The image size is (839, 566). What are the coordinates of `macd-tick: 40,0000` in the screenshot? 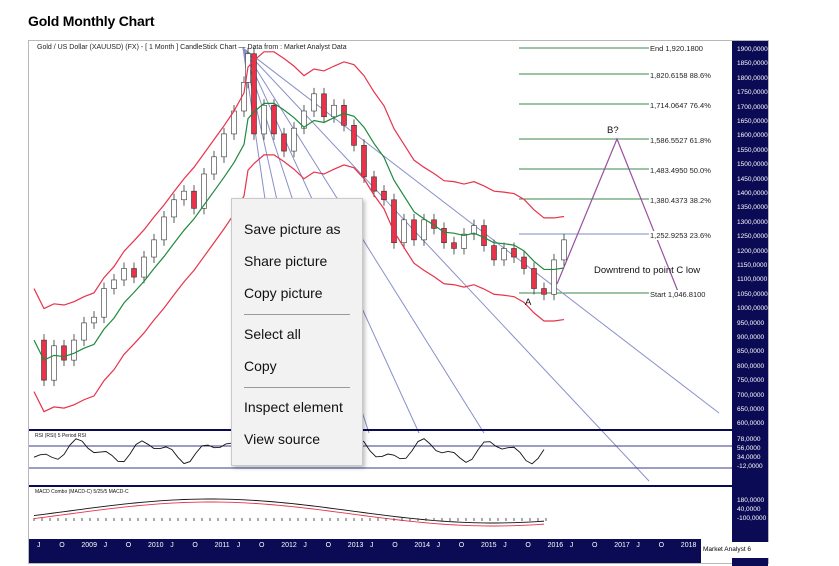 It's located at (749, 509).